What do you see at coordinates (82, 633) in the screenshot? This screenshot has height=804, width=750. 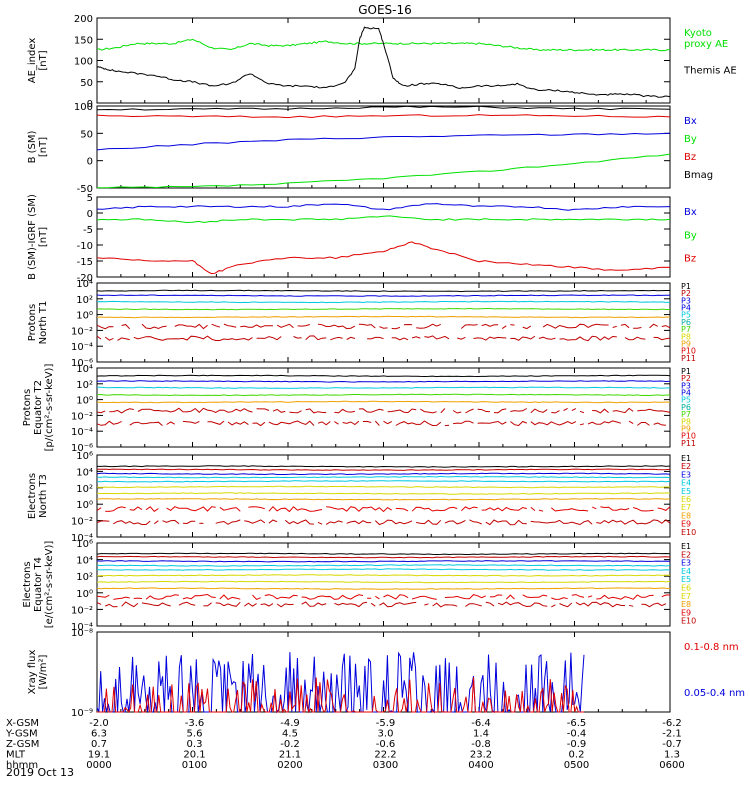 I see `y-tick-label: 10⁻⁸` at bounding box center [82, 633].